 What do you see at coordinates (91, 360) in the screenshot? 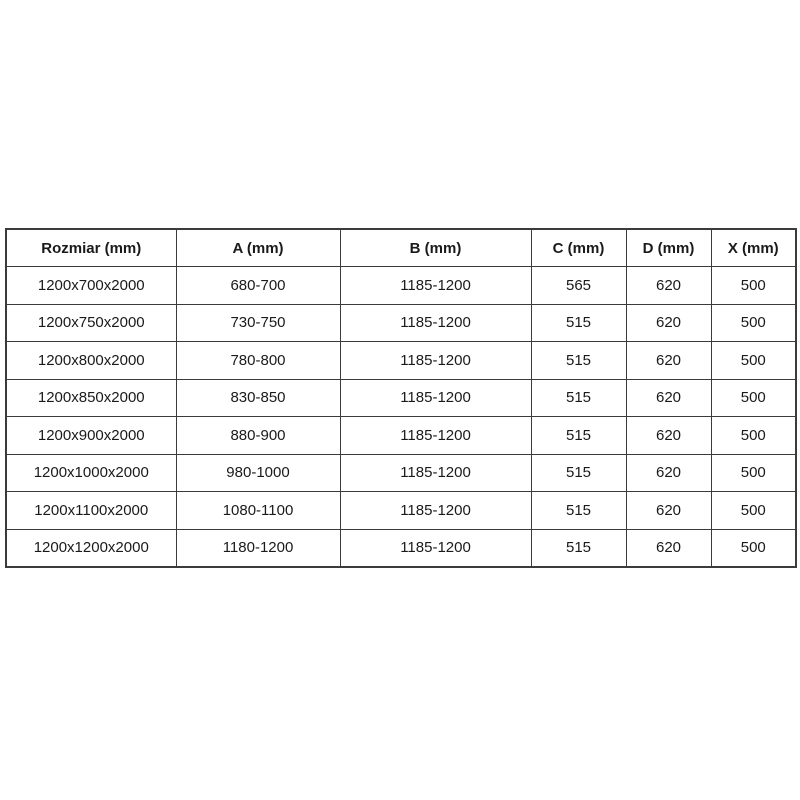
I see `cell-rozmiar: 1200x800x2000` at bounding box center [91, 360].